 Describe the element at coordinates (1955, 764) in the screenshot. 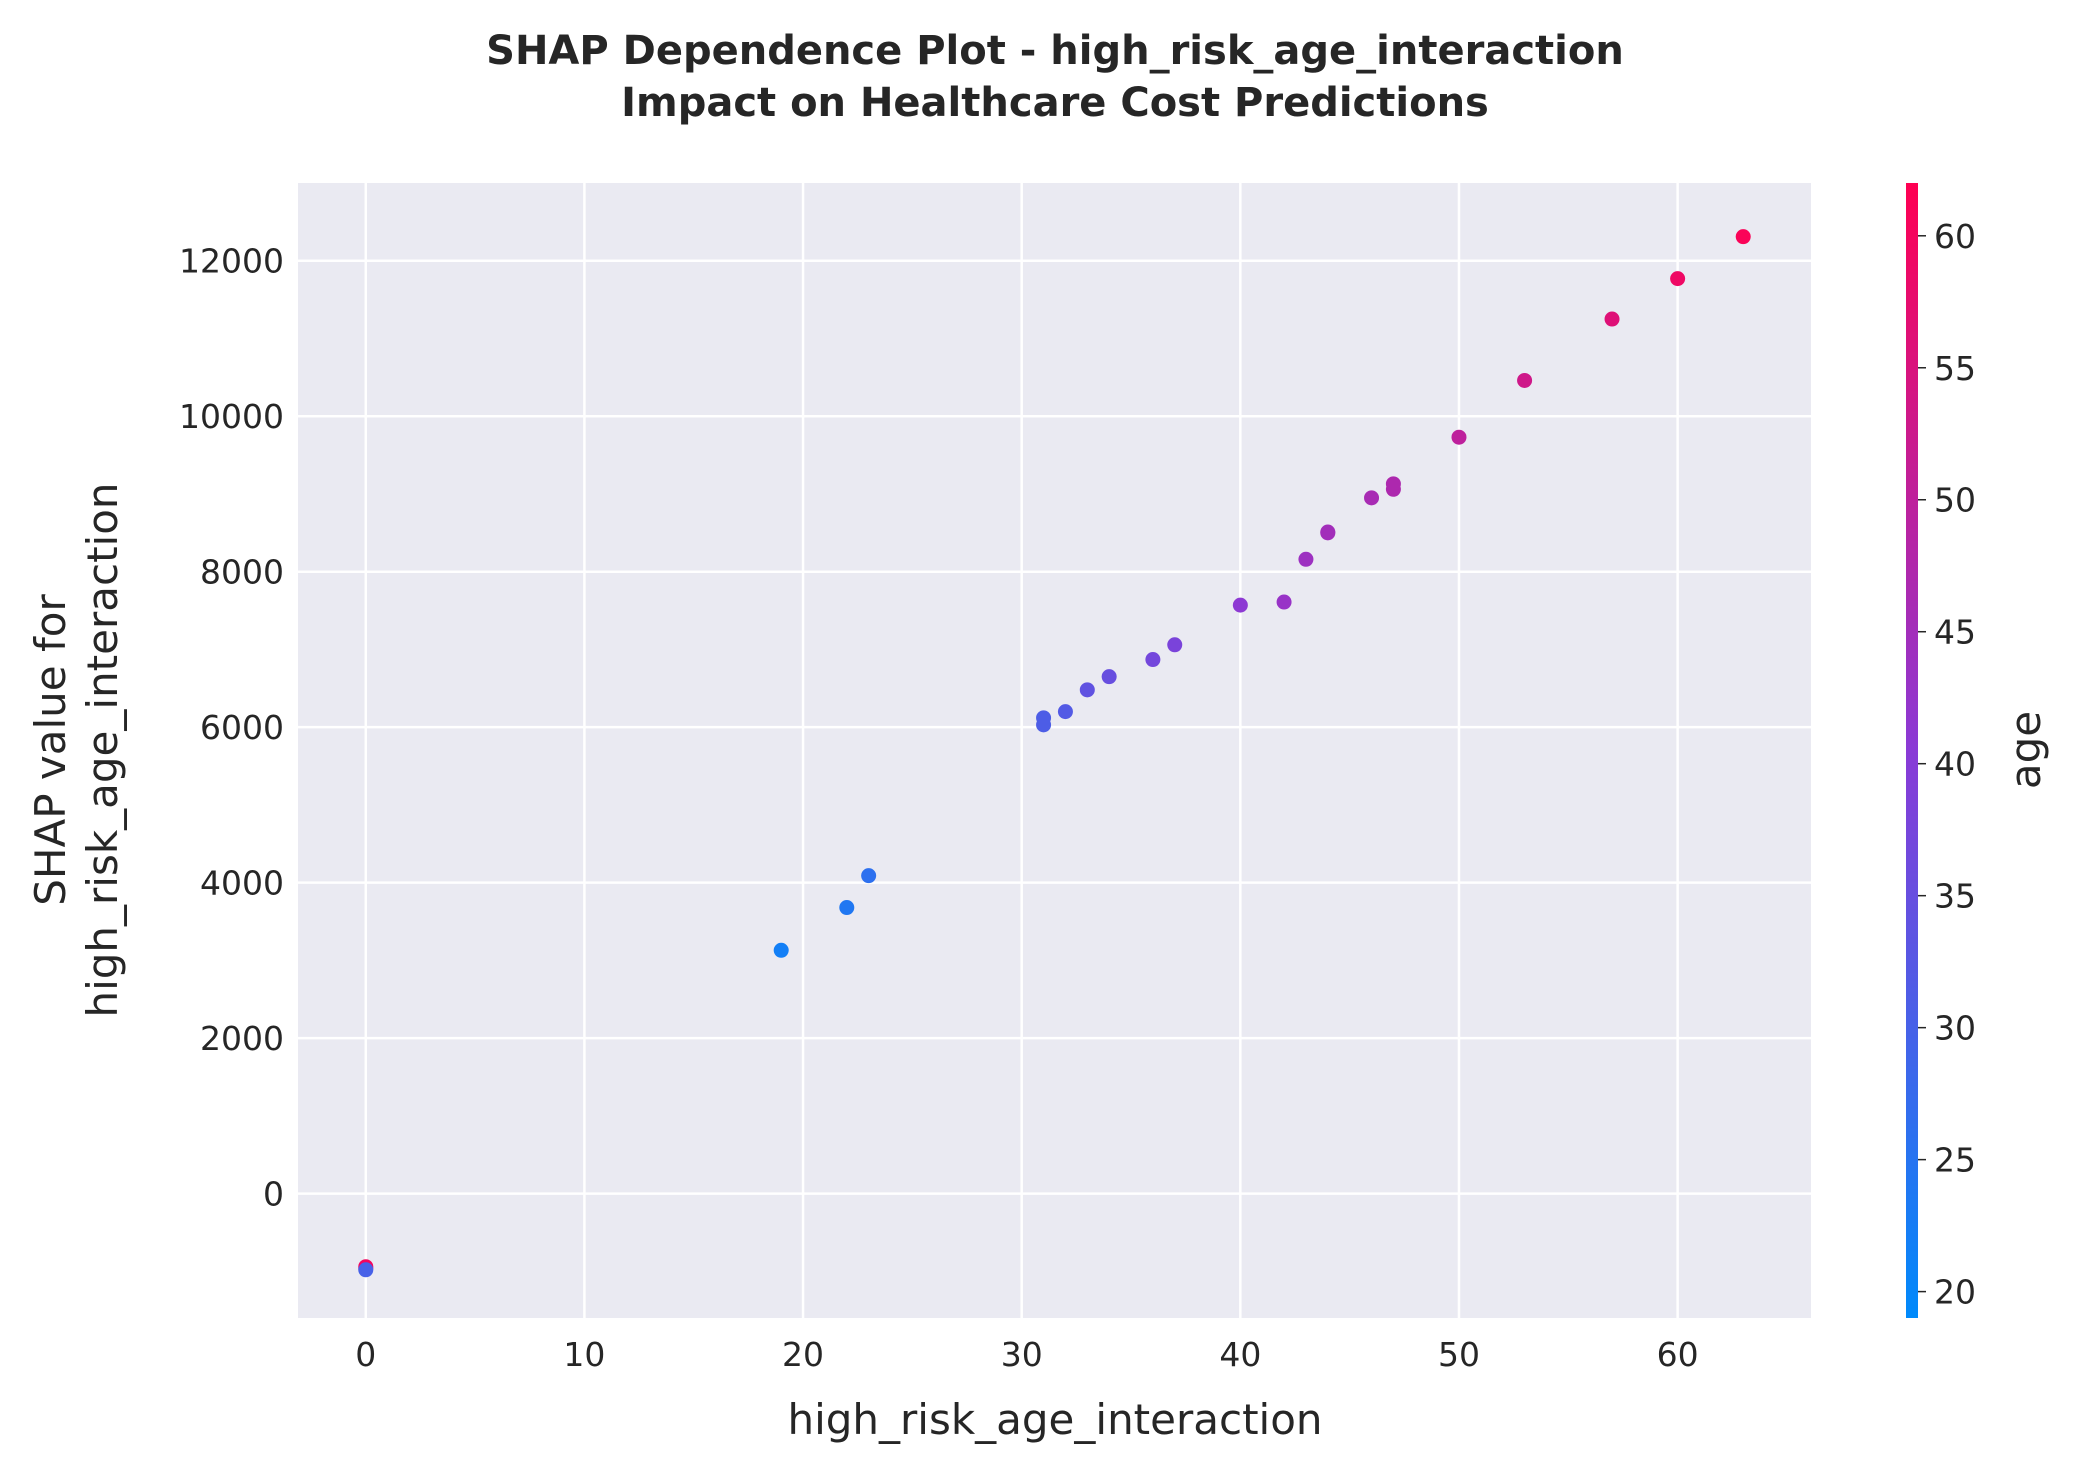

I see `colorbar-tick-label: 40` at that location.